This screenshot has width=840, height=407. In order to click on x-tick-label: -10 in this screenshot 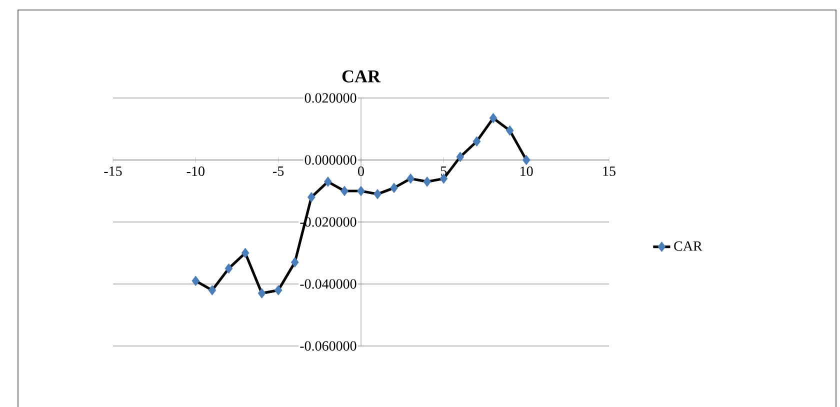, I will do `click(195, 171)`.